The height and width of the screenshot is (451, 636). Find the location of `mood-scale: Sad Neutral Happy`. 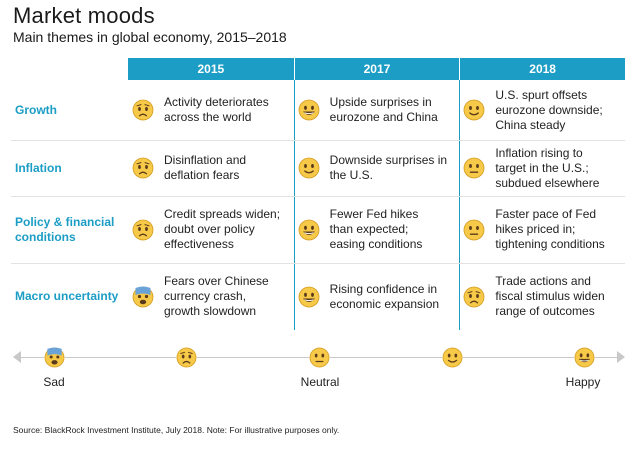

mood-scale: Sad Neutral Happy is located at coordinates (319, 369).